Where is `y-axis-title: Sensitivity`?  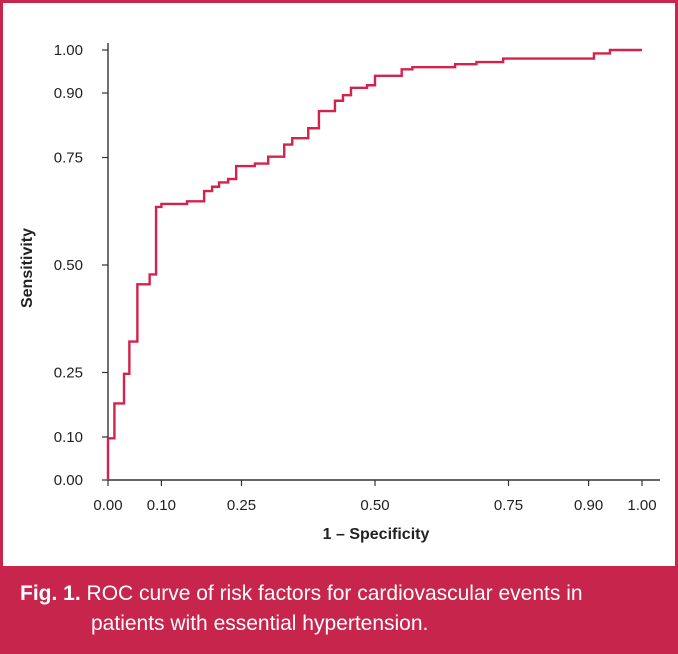 y-axis-title: Sensitivity is located at coordinates (27, 268).